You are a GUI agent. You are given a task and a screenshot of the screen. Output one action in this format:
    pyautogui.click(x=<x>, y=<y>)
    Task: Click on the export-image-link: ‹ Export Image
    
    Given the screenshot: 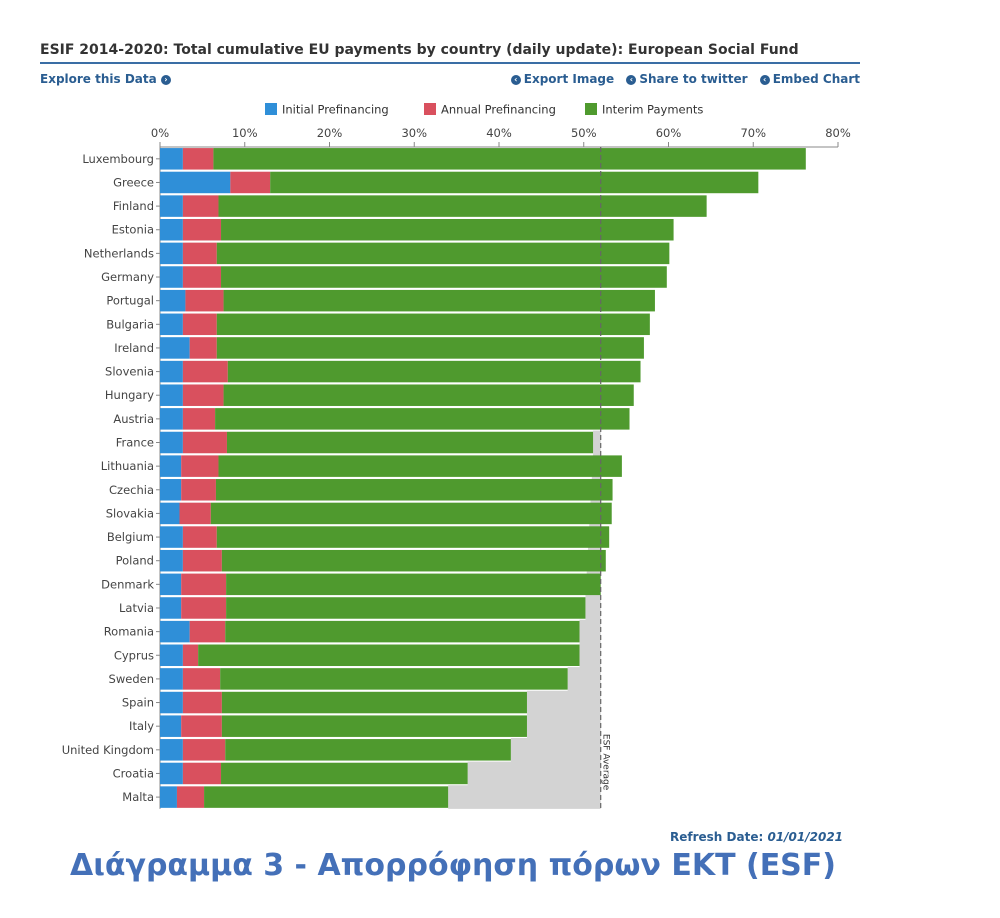 What is the action you would take?
    pyautogui.click(x=562, y=79)
    